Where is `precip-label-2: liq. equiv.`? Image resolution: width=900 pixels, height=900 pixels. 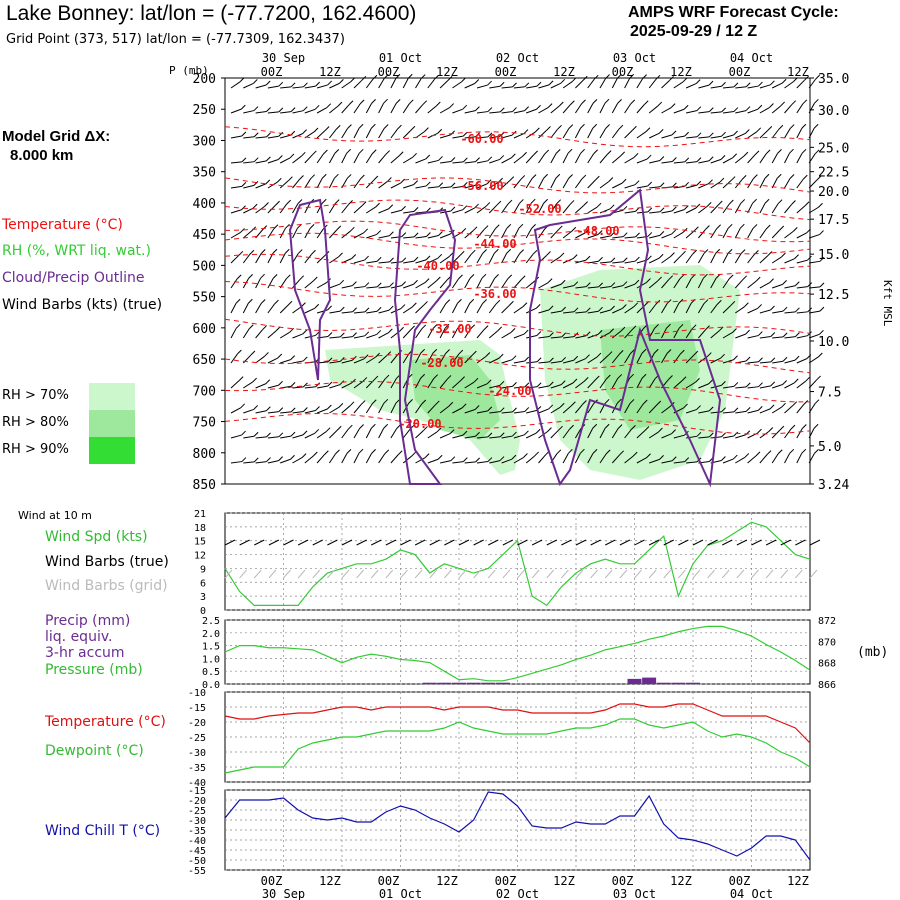 precip-label-2: liq. equiv. is located at coordinates (79, 637).